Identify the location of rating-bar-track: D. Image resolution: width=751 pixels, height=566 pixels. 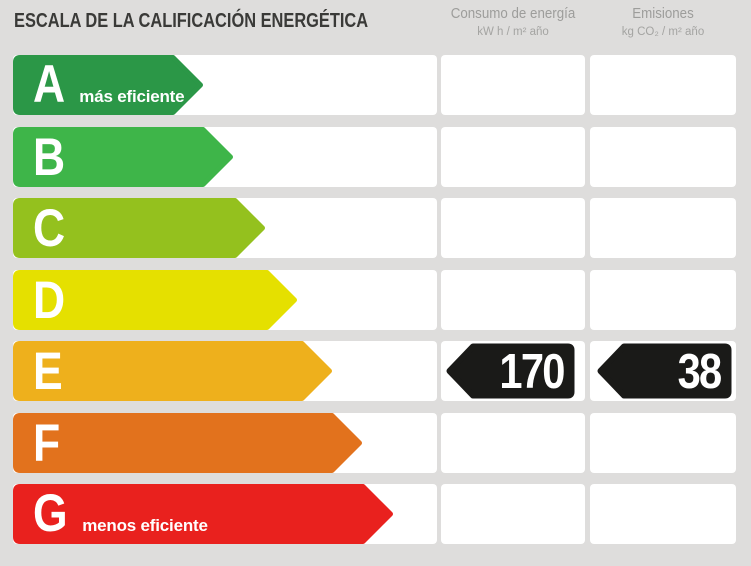
(225, 300).